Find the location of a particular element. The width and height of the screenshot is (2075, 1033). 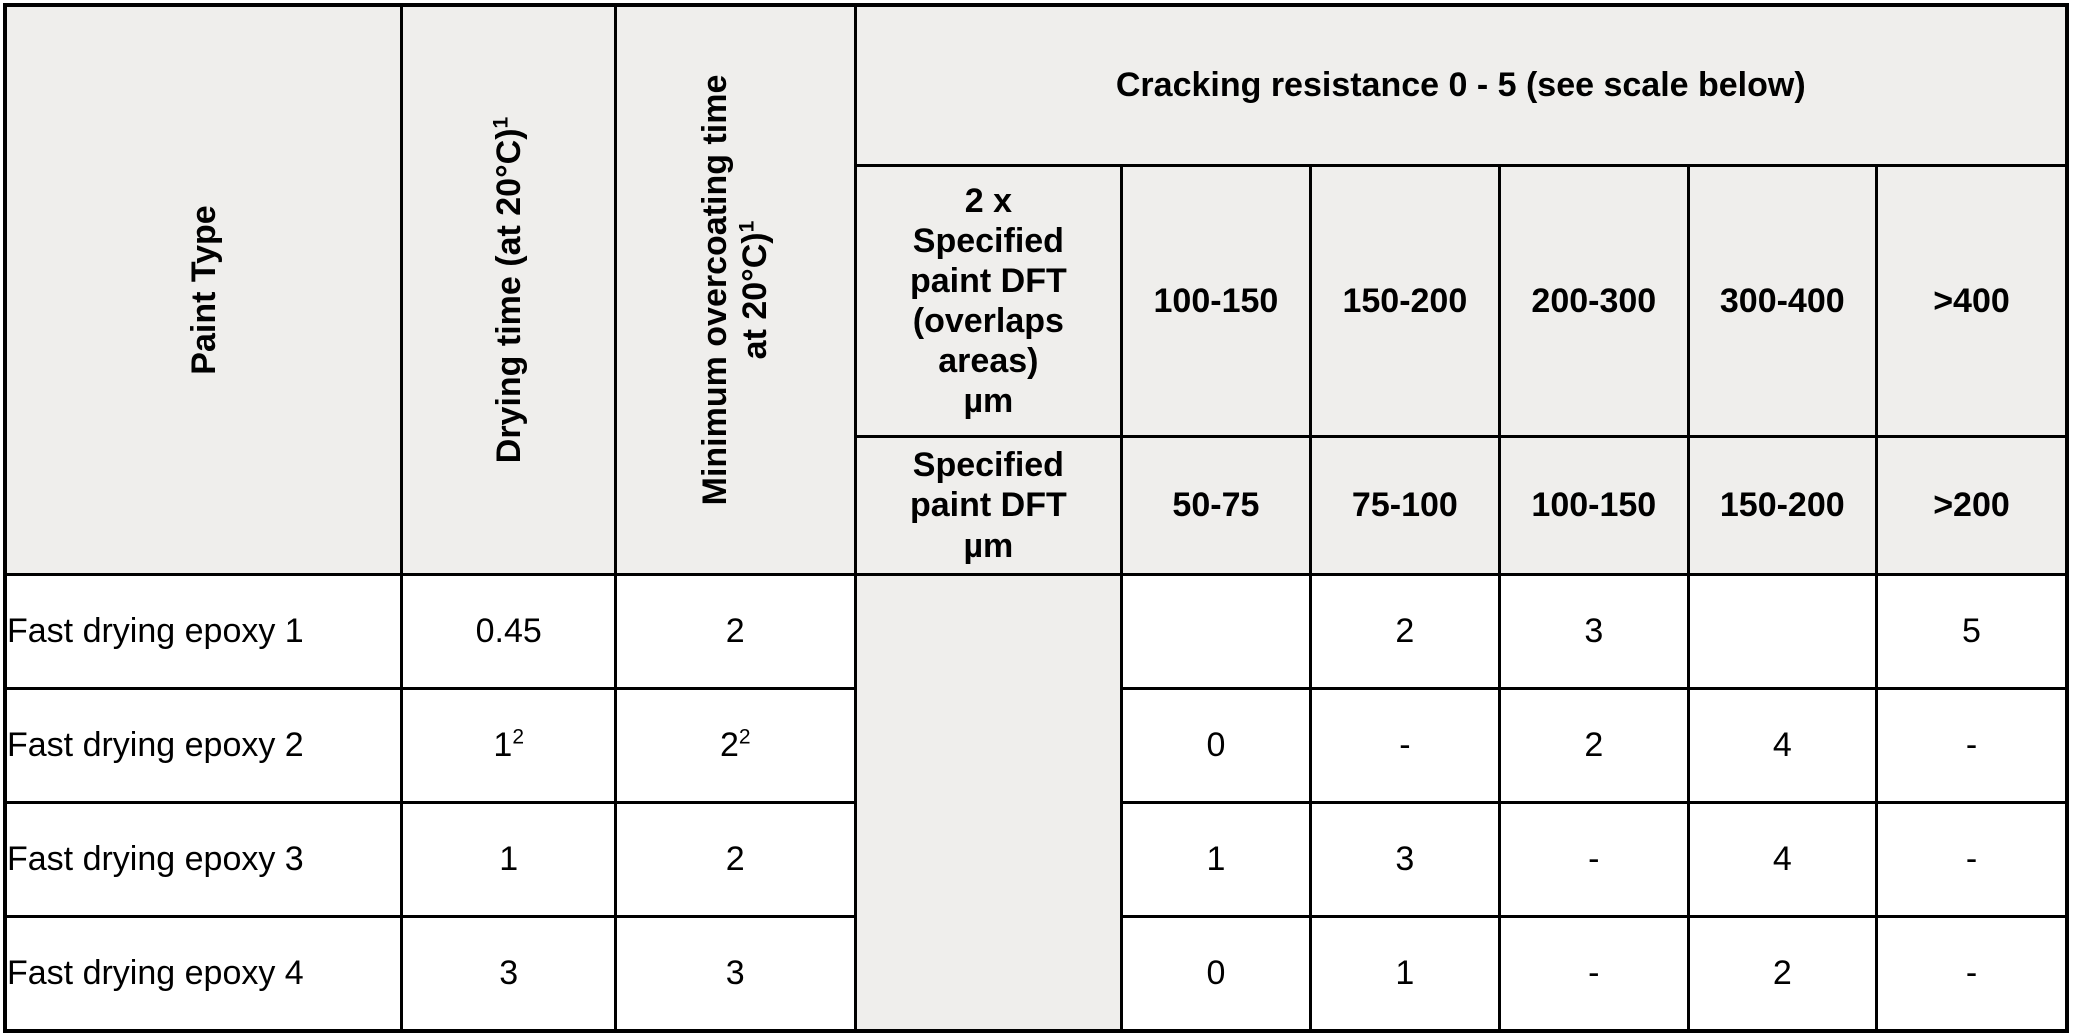

paint-name-cell: Fast drying epoxy 3 is located at coordinates (203, 859).